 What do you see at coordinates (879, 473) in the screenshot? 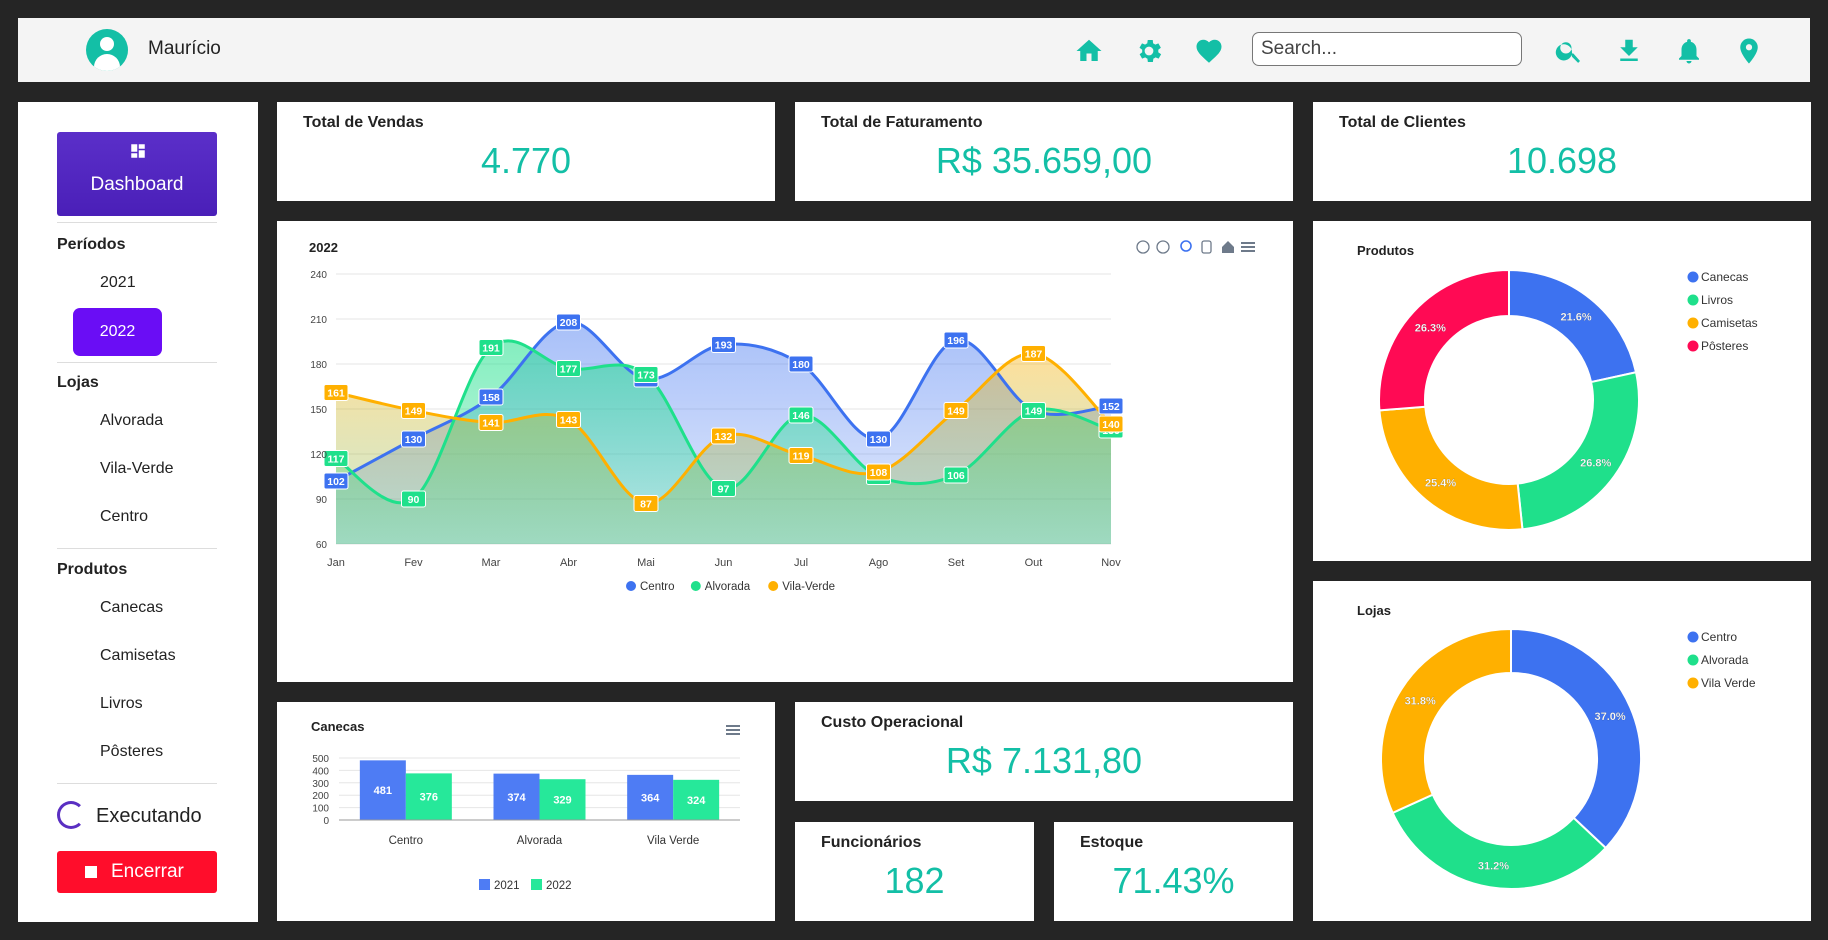
I see `svg-text: 108` at bounding box center [879, 473].